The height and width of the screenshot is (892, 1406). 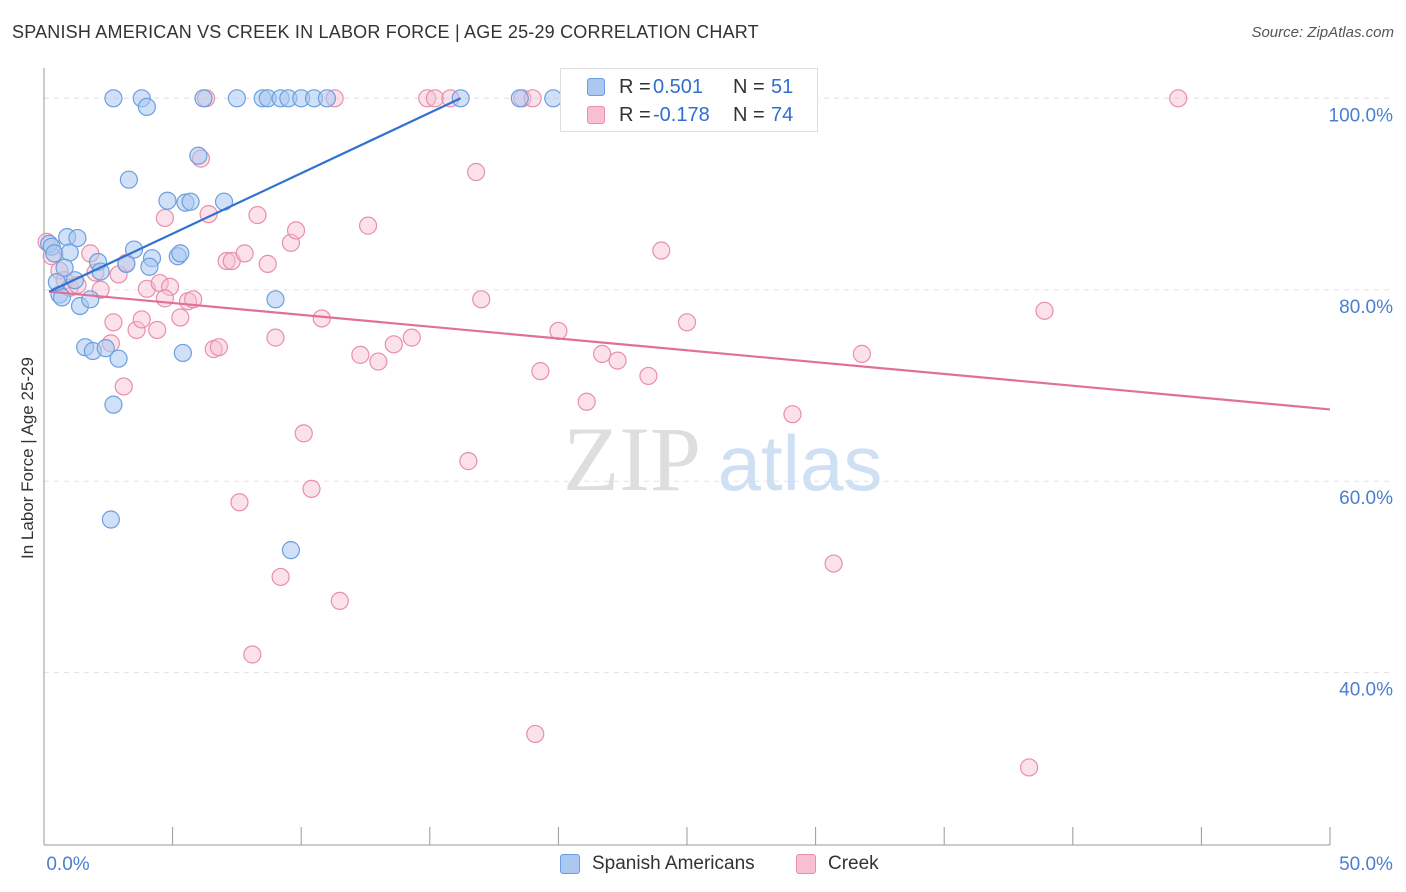 What do you see at coordinates (690, 350) in the screenshot?
I see `creek-trend-line` at bounding box center [690, 350].